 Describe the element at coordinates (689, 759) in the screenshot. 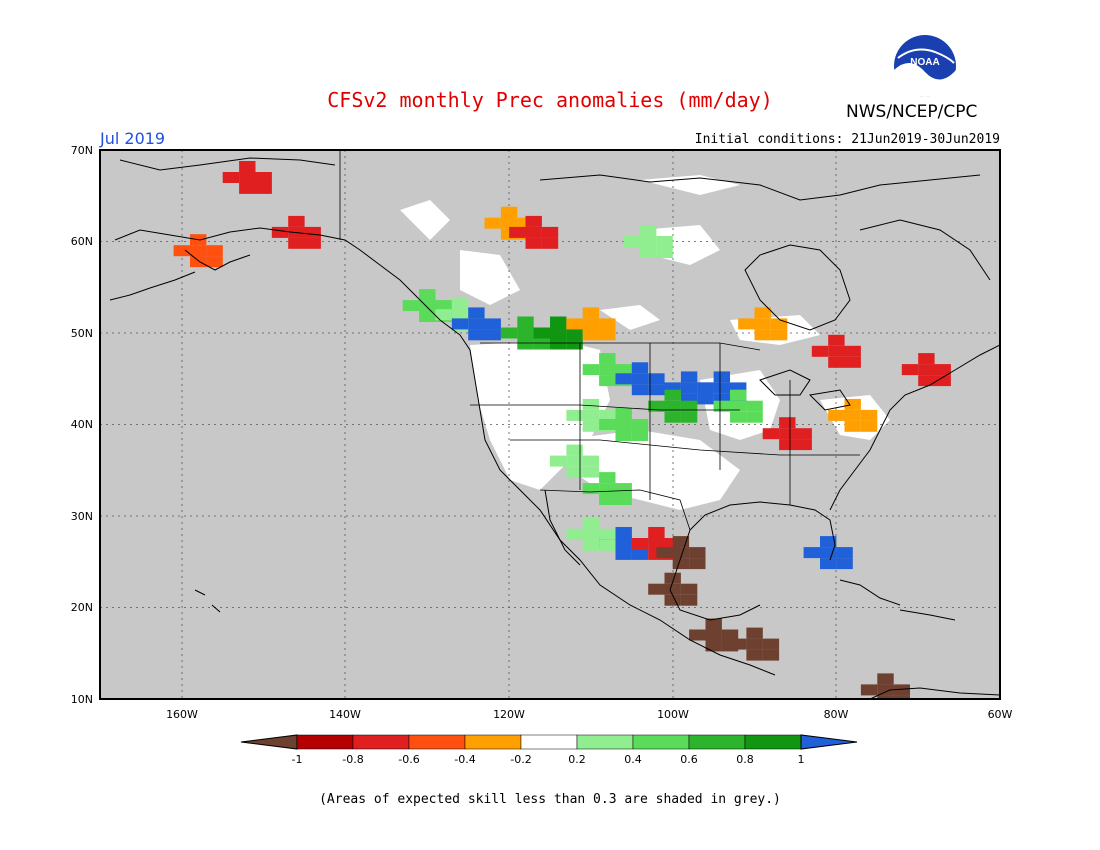

I see `legend-label: 0.6` at that location.